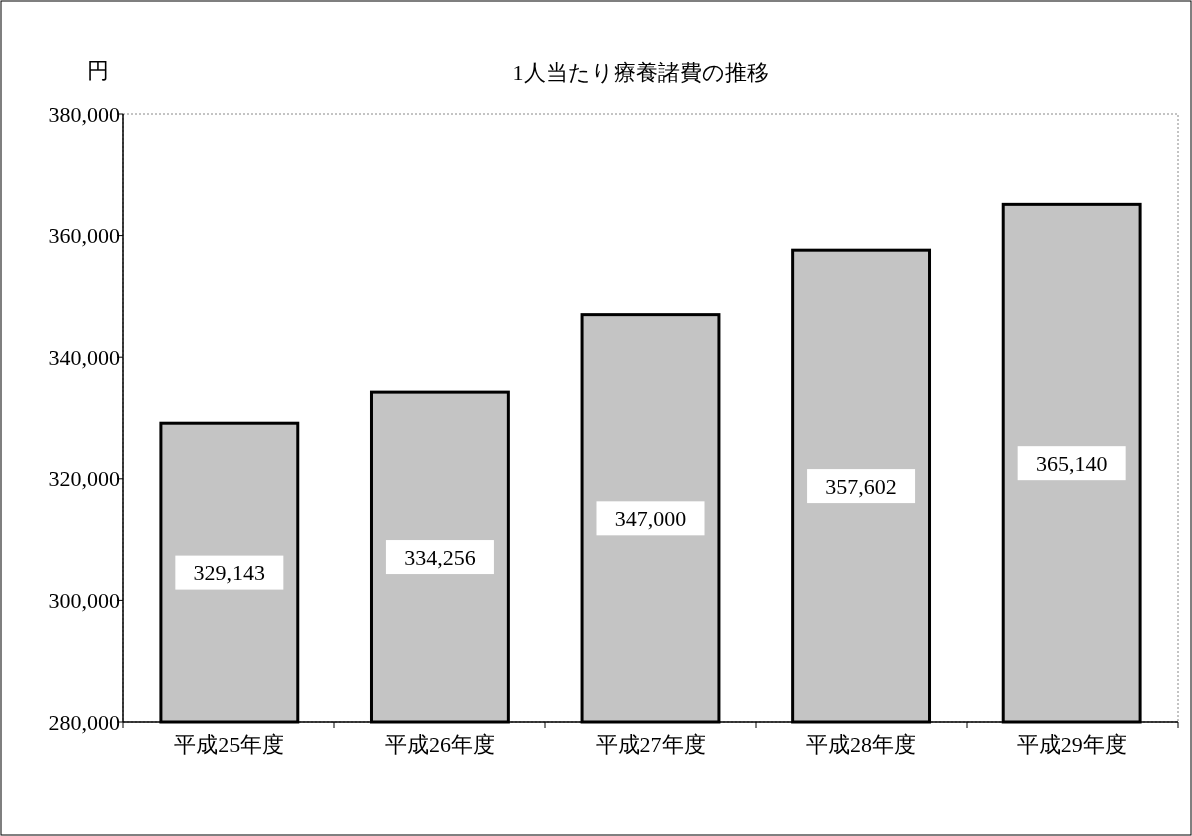 Image resolution: width=1192 pixels, height=836 pixels. Describe the element at coordinates (229, 744) in the screenshot. I see `x-tick-label: 平成25年度` at that location.